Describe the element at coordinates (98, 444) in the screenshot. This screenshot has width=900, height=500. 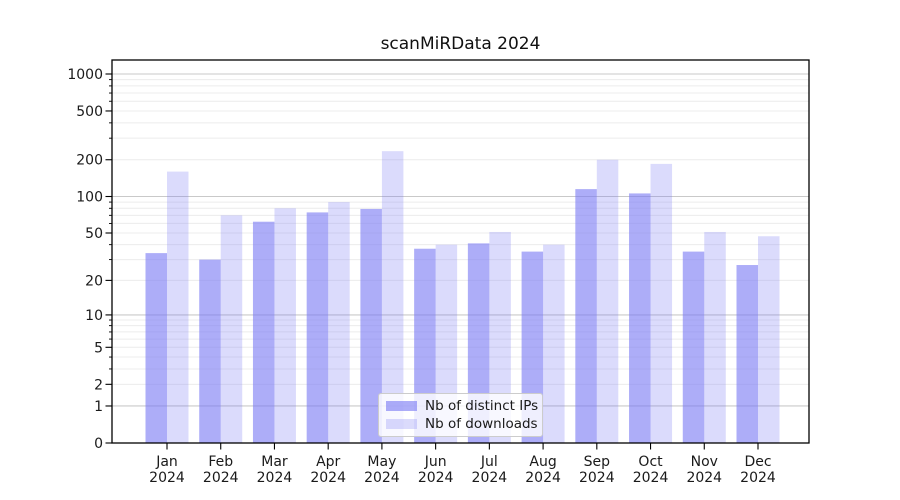
I see `y-tick-label: 0` at that location.